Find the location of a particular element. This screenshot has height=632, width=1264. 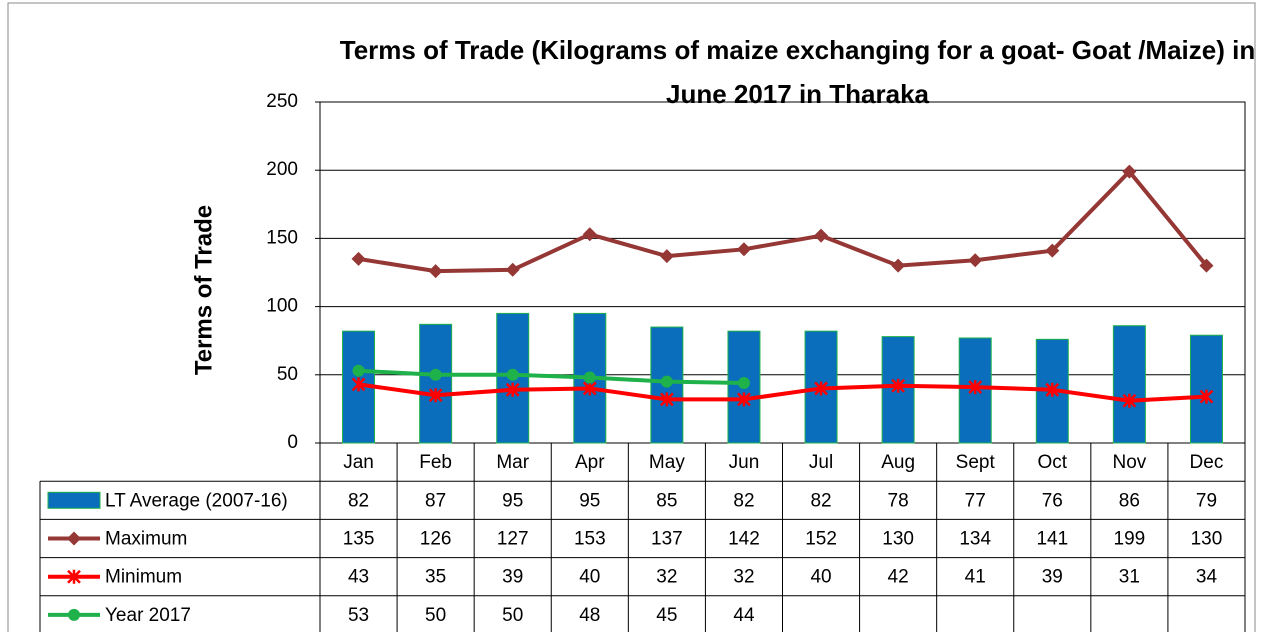

table-value: 85 is located at coordinates (666, 500).